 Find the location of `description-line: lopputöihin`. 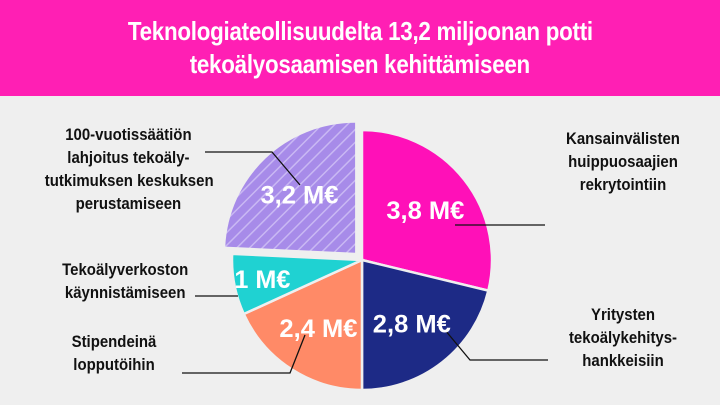

description-line: lopputöihin is located at coordinates (114, 364).